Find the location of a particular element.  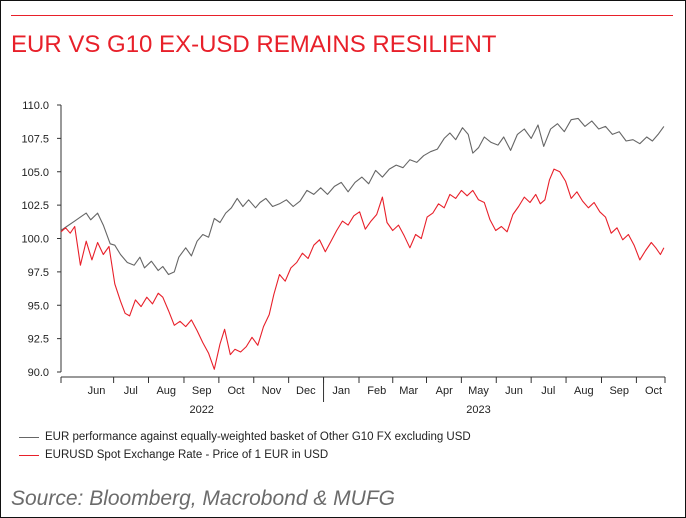

legend-swatch-grey is located at coordinates (29, 437).